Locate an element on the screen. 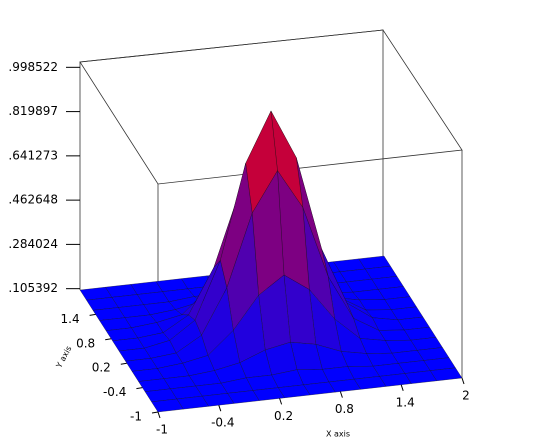  x-tick-label: 0.2 is located at coordinates (283, 416).